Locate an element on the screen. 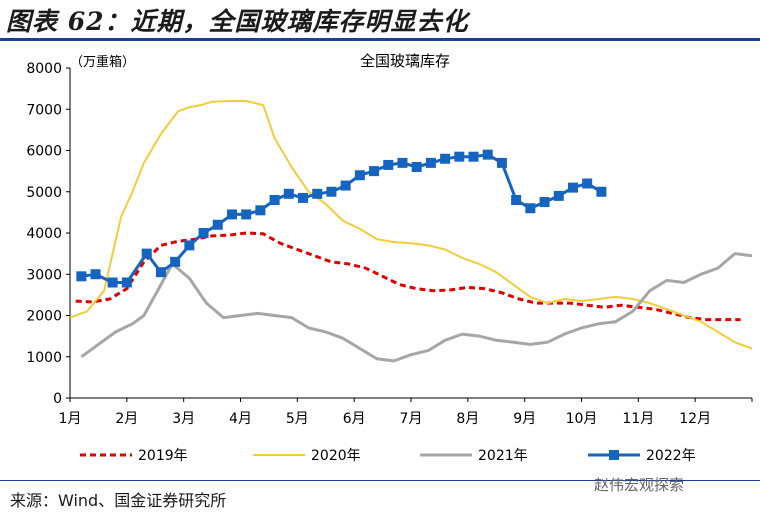  x-tick-label: 3月 is located at coordinates (183, 419).